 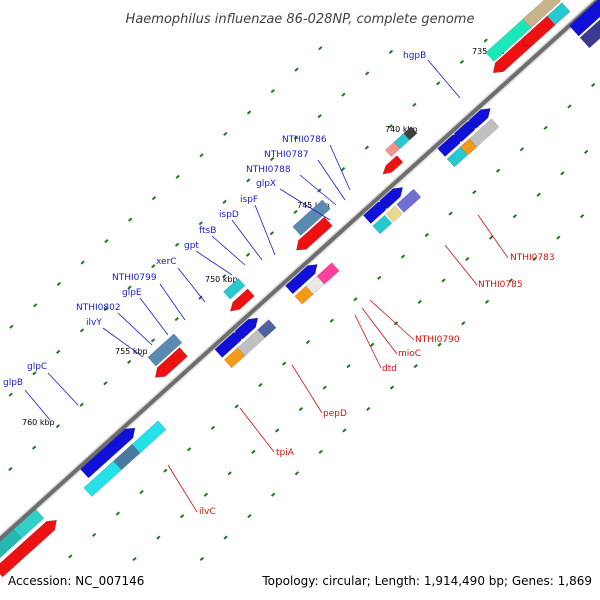 What do you see at coordinates (132, 293) in the screenshot?
I see `gene-label-glpe: glpE` at bounding box center [132, 293].